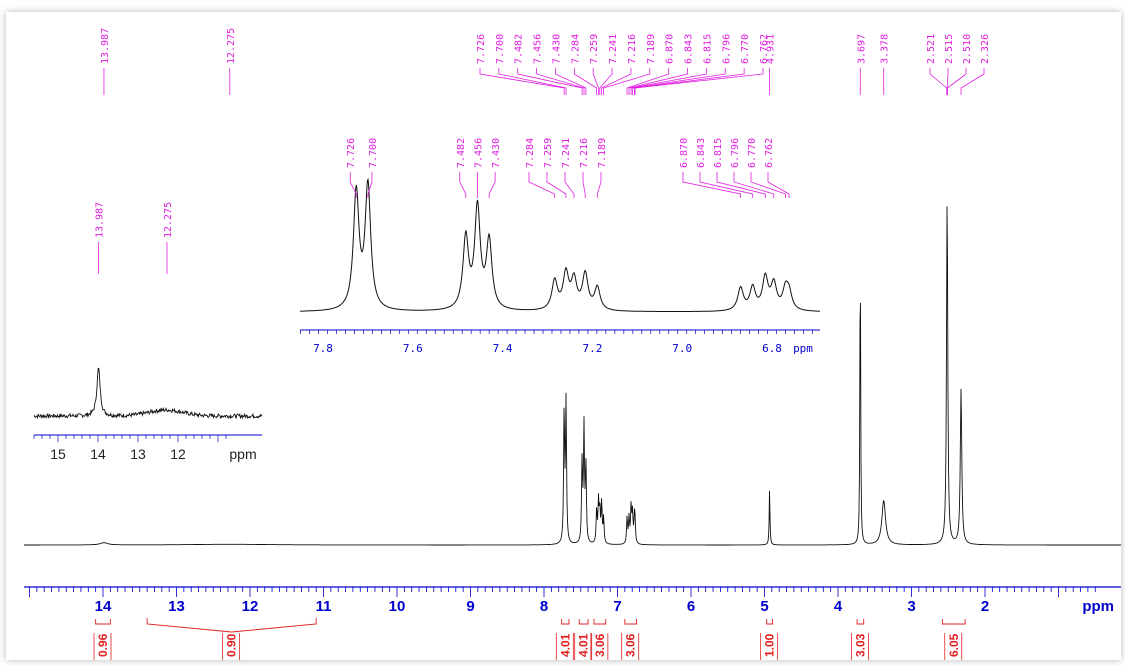 This screenshot has width=1125, height=665. I want to click on inset-peak-label: 7.241, so click(566, 153).